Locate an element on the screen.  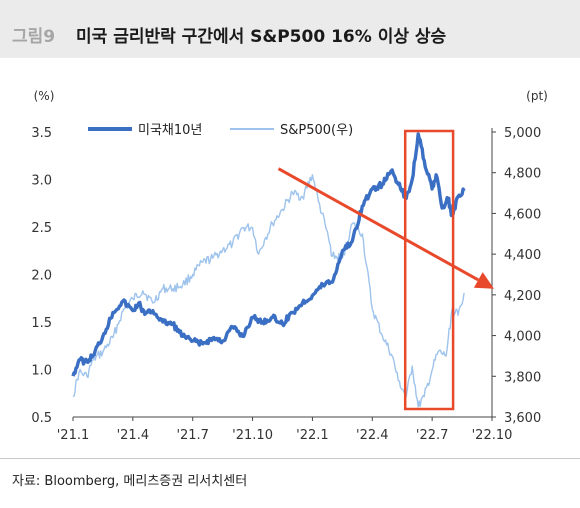
trend-arrow-head is located at coordinates (483, 280).